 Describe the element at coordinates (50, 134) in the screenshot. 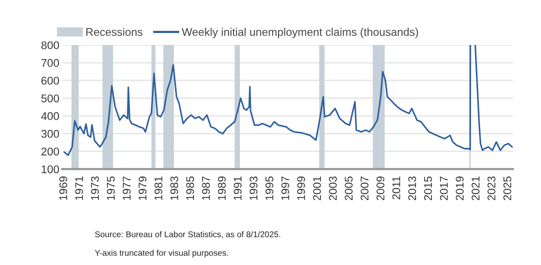

I see `y-tick-label: 300` at that location.